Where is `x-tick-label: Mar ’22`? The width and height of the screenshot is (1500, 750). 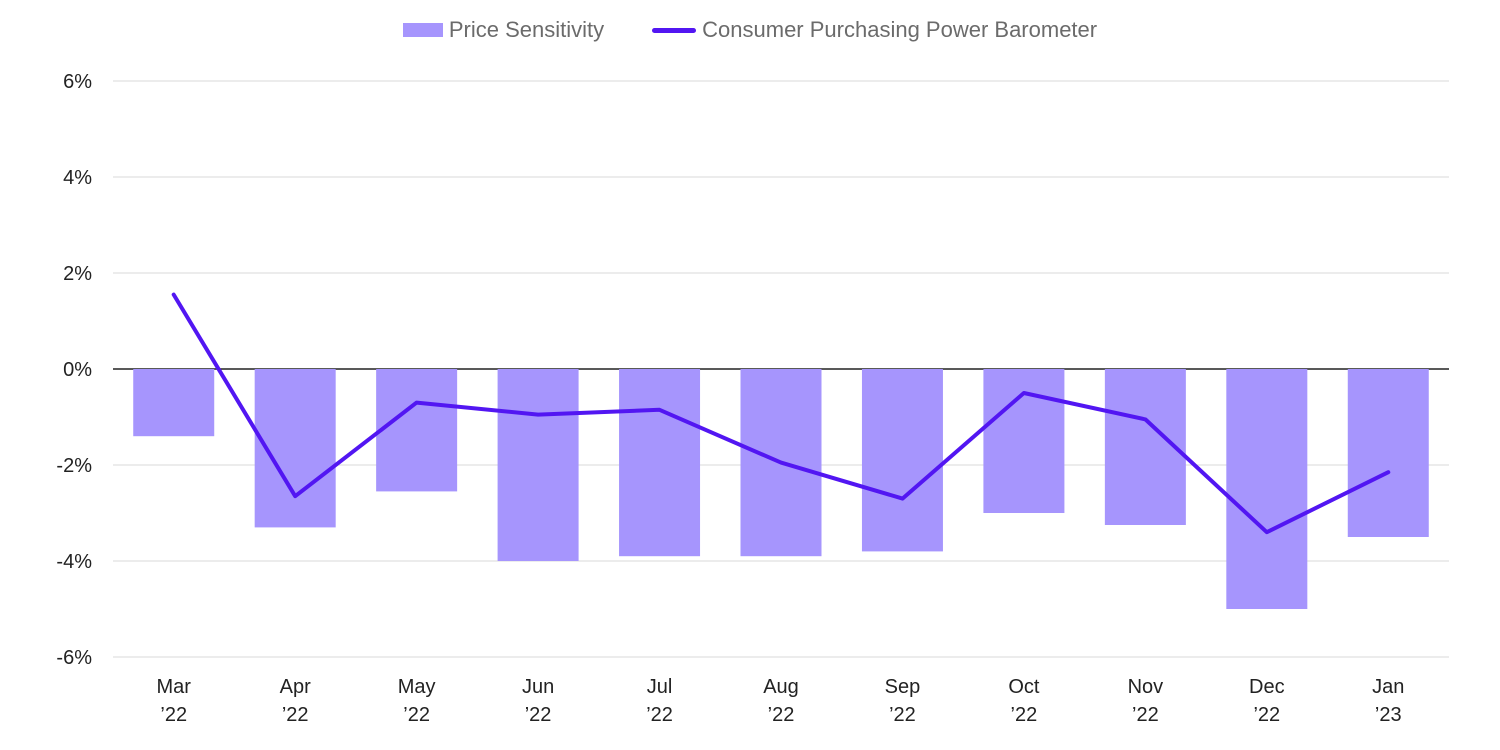
x-tick-label: Mar ’22 is located at coordinates (174, 701).